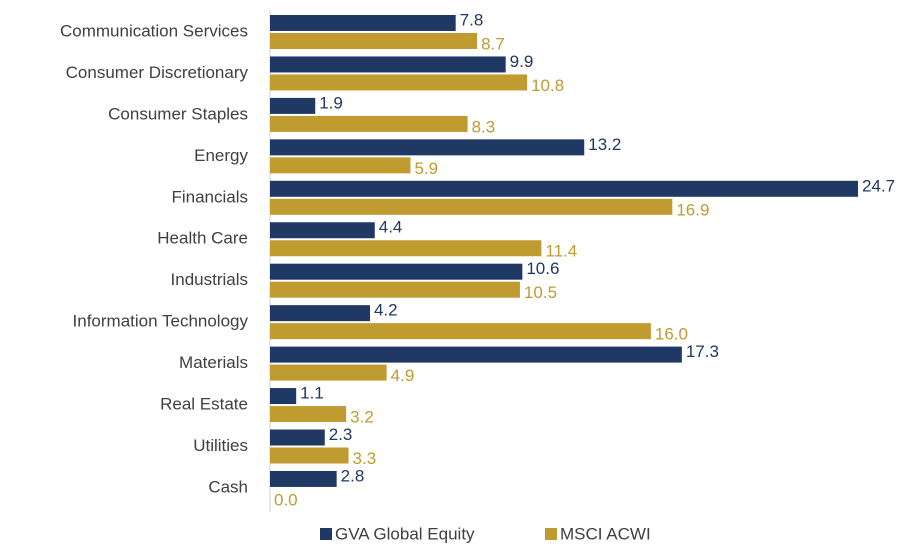 The image size is (903, 544). Describe the element at coordinates (221, 155) in the screenshot. I see `category-label: Energy` at that location.